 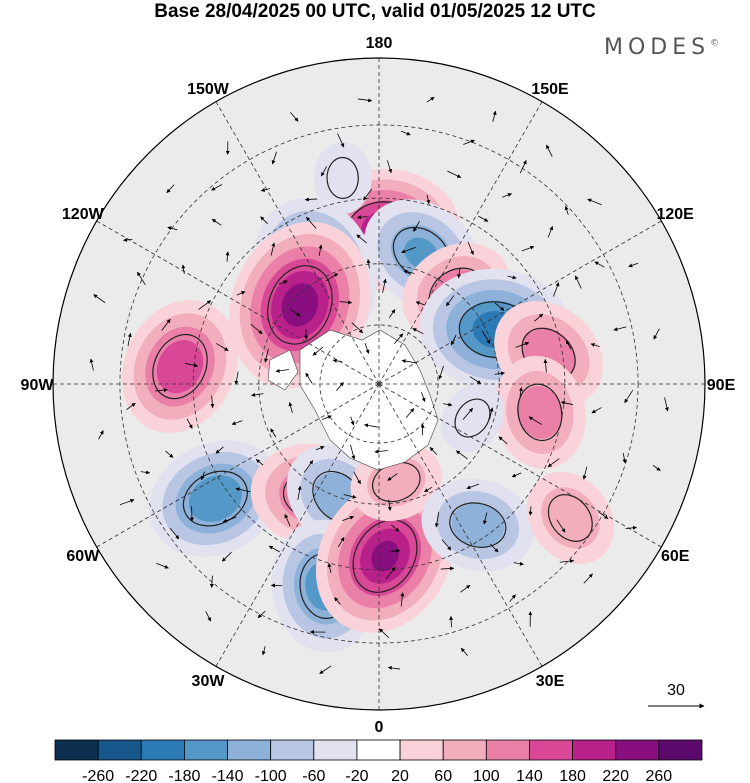 What do you see at coordinates (443, 775) in the screenshot?
I see `colorbar-tick-label: 60` at bounding box center [443, 775].